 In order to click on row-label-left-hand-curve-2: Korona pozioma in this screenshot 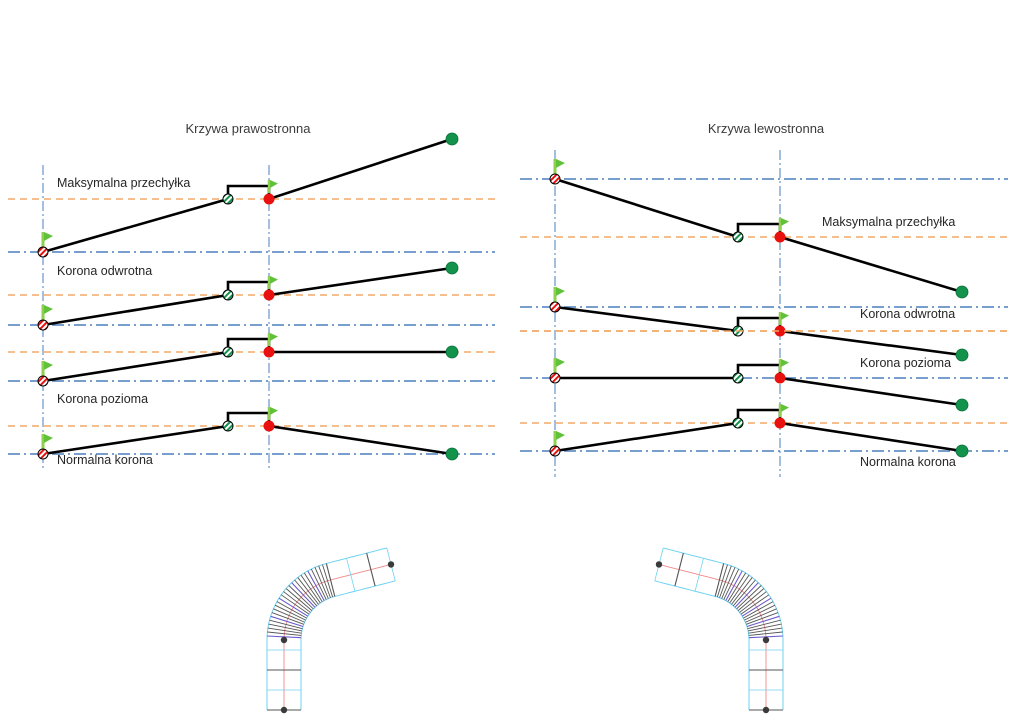, I will do `click(906, 363)`.